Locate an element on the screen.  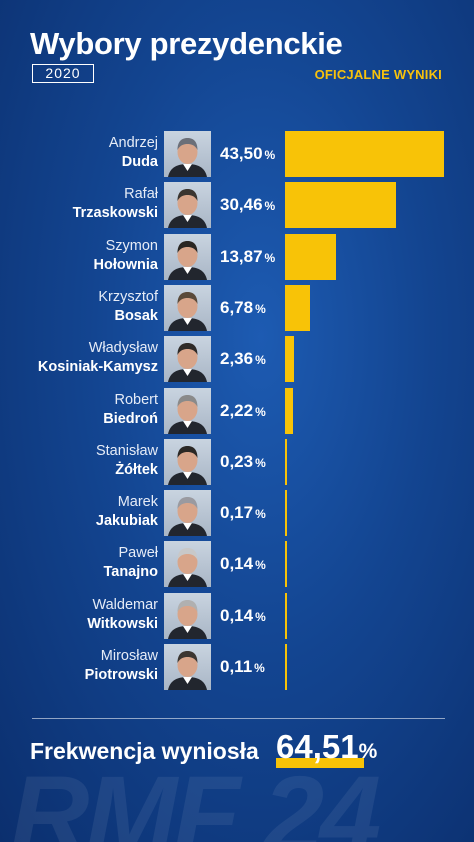
candidate-first-name: Szymon is located at coordinates (131, 245).